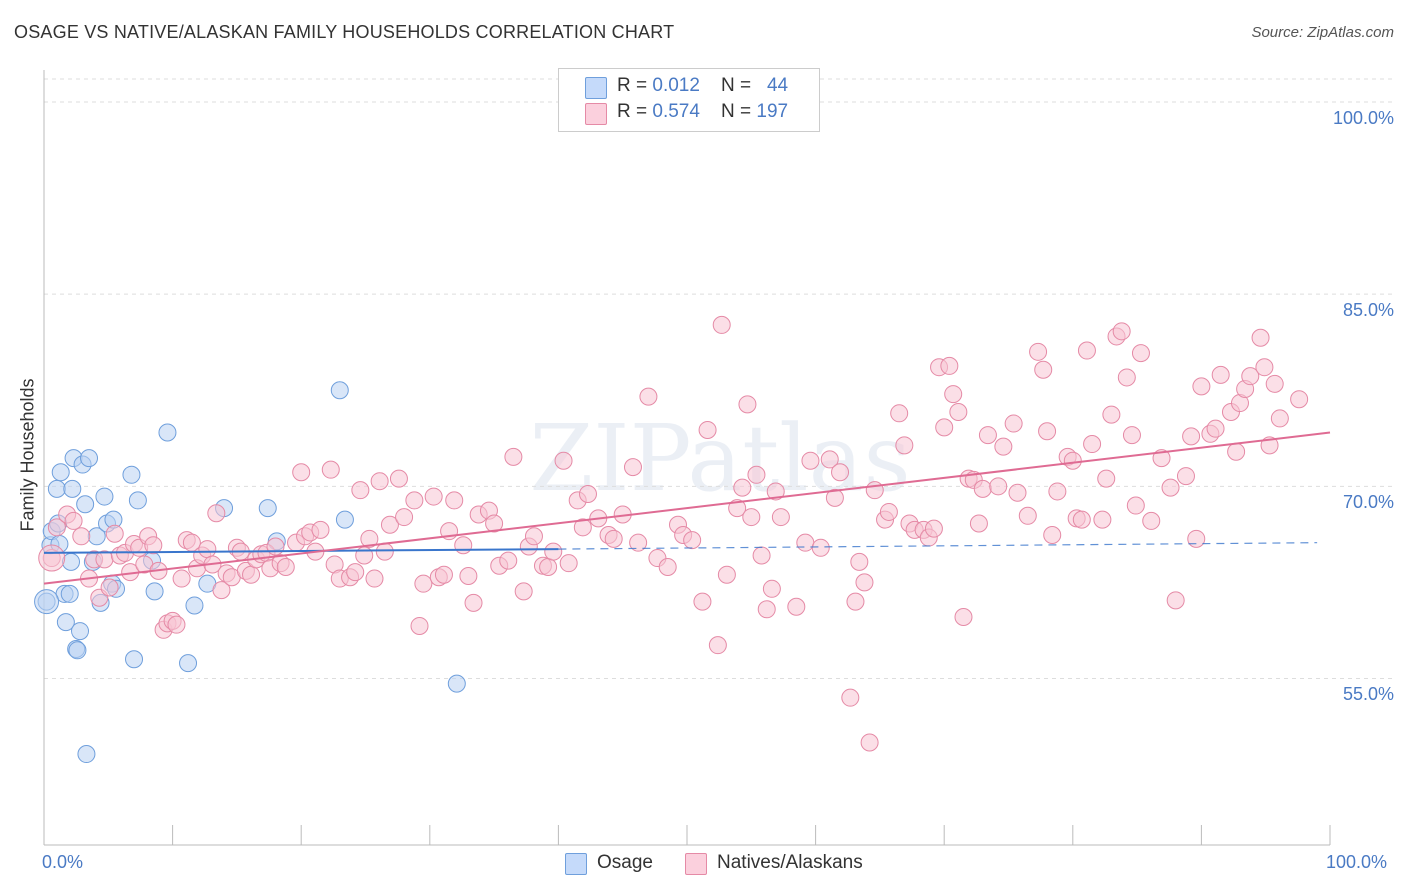 The height and width of the screenshot is (892, 1406). Describe the element at coordinates (63, 862) in the screenshot. I see `x-tick-label: 0.0%` at that location.